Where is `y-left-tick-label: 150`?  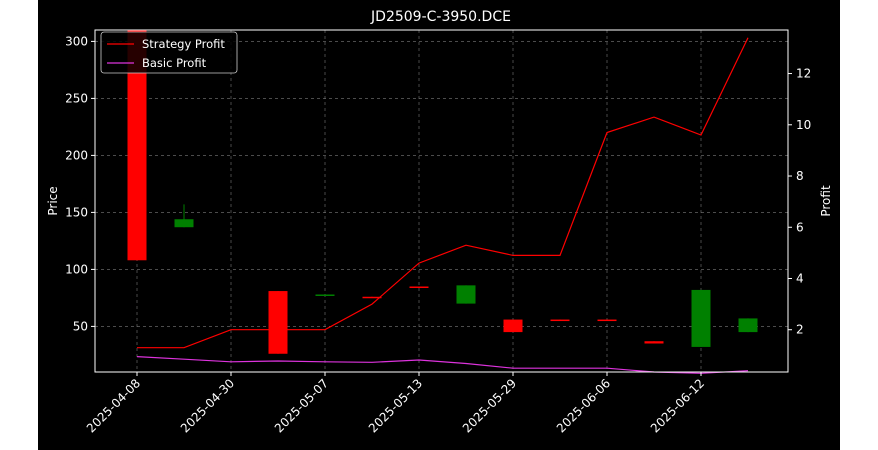 y-left-tick-label: 150 is located at coordinates (76, 212).